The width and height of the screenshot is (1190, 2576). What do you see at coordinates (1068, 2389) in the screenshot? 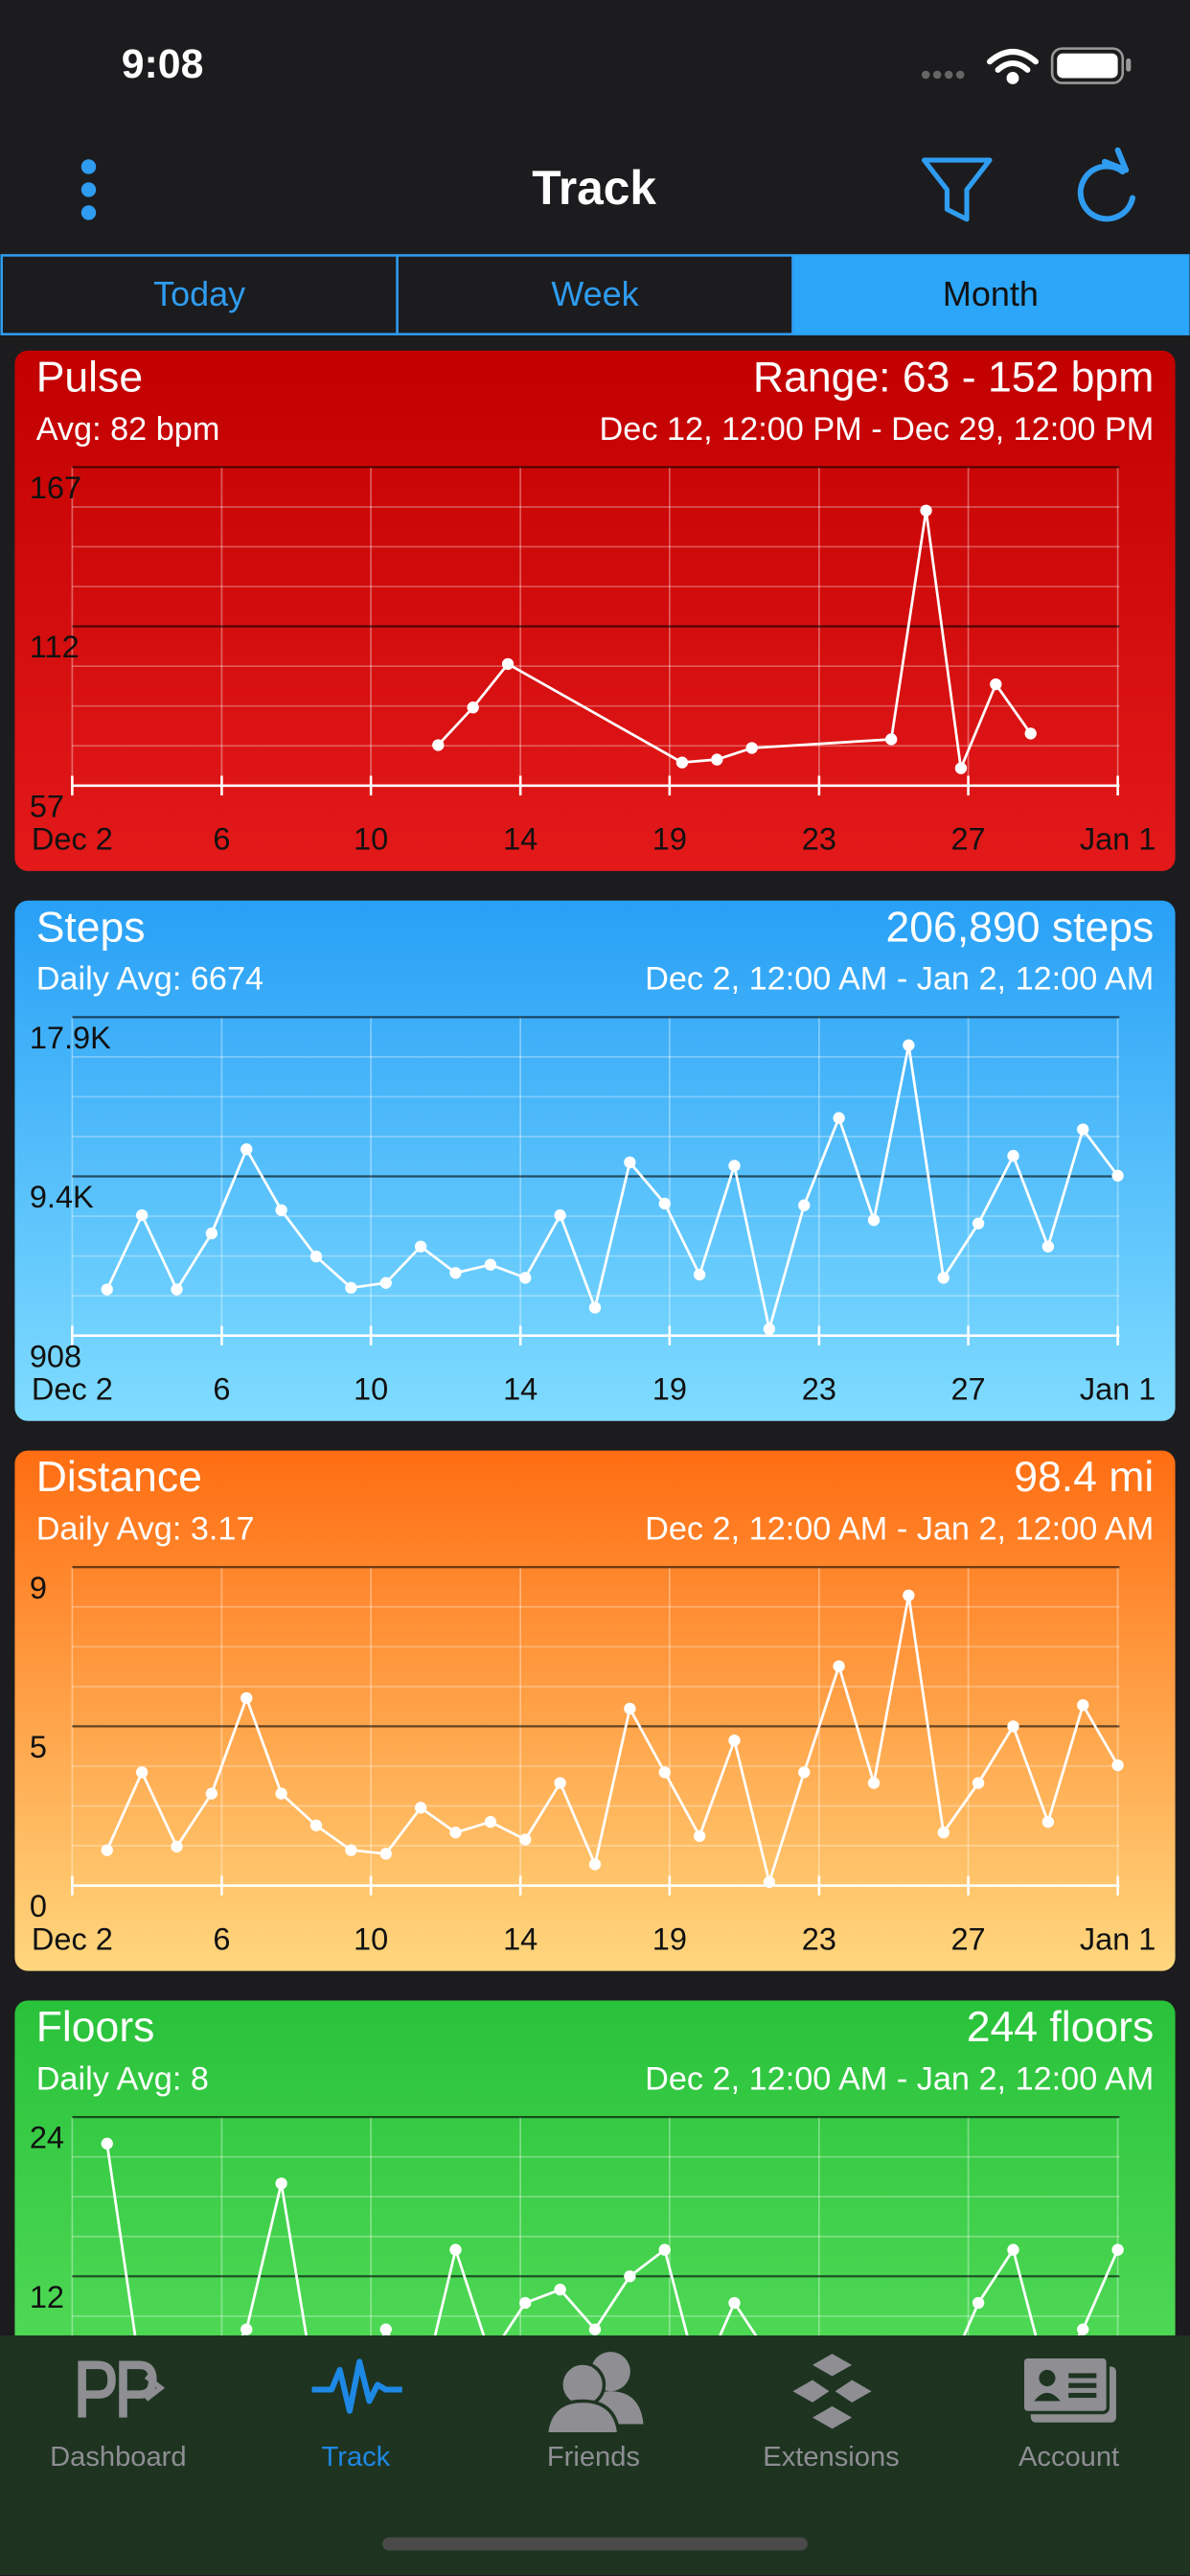
I see `account-icon` at bounding box center [1068, 2389].